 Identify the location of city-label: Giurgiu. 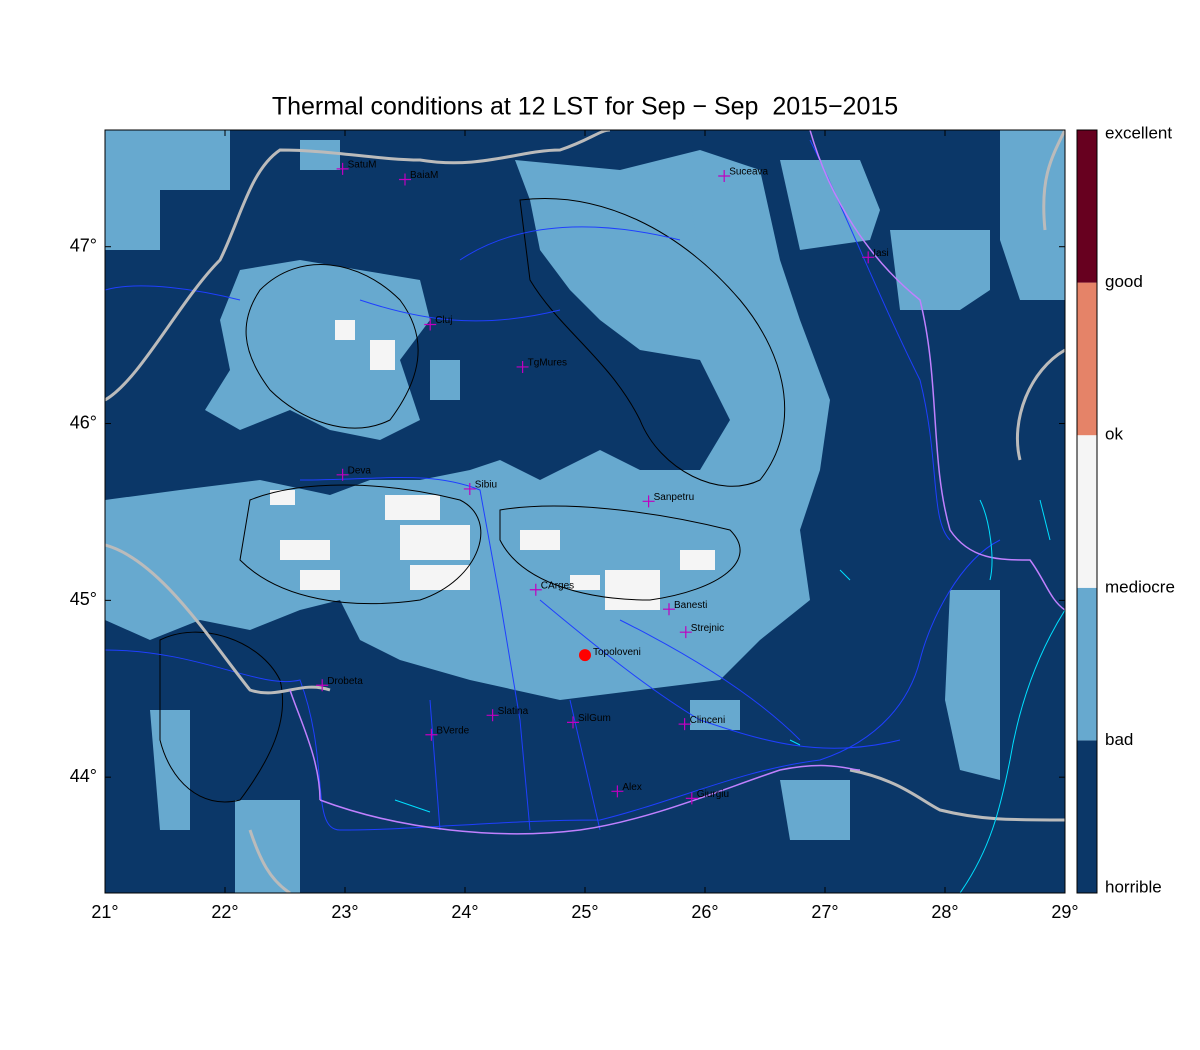
(713, 794).